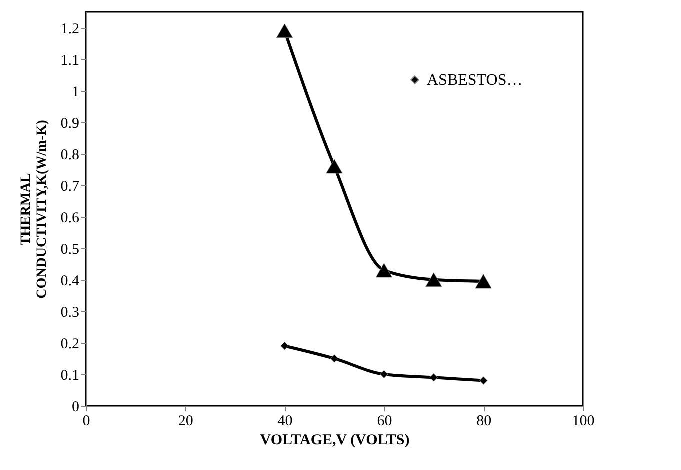  I want to click on y-tick-label: 0.5, so click(70, 250).